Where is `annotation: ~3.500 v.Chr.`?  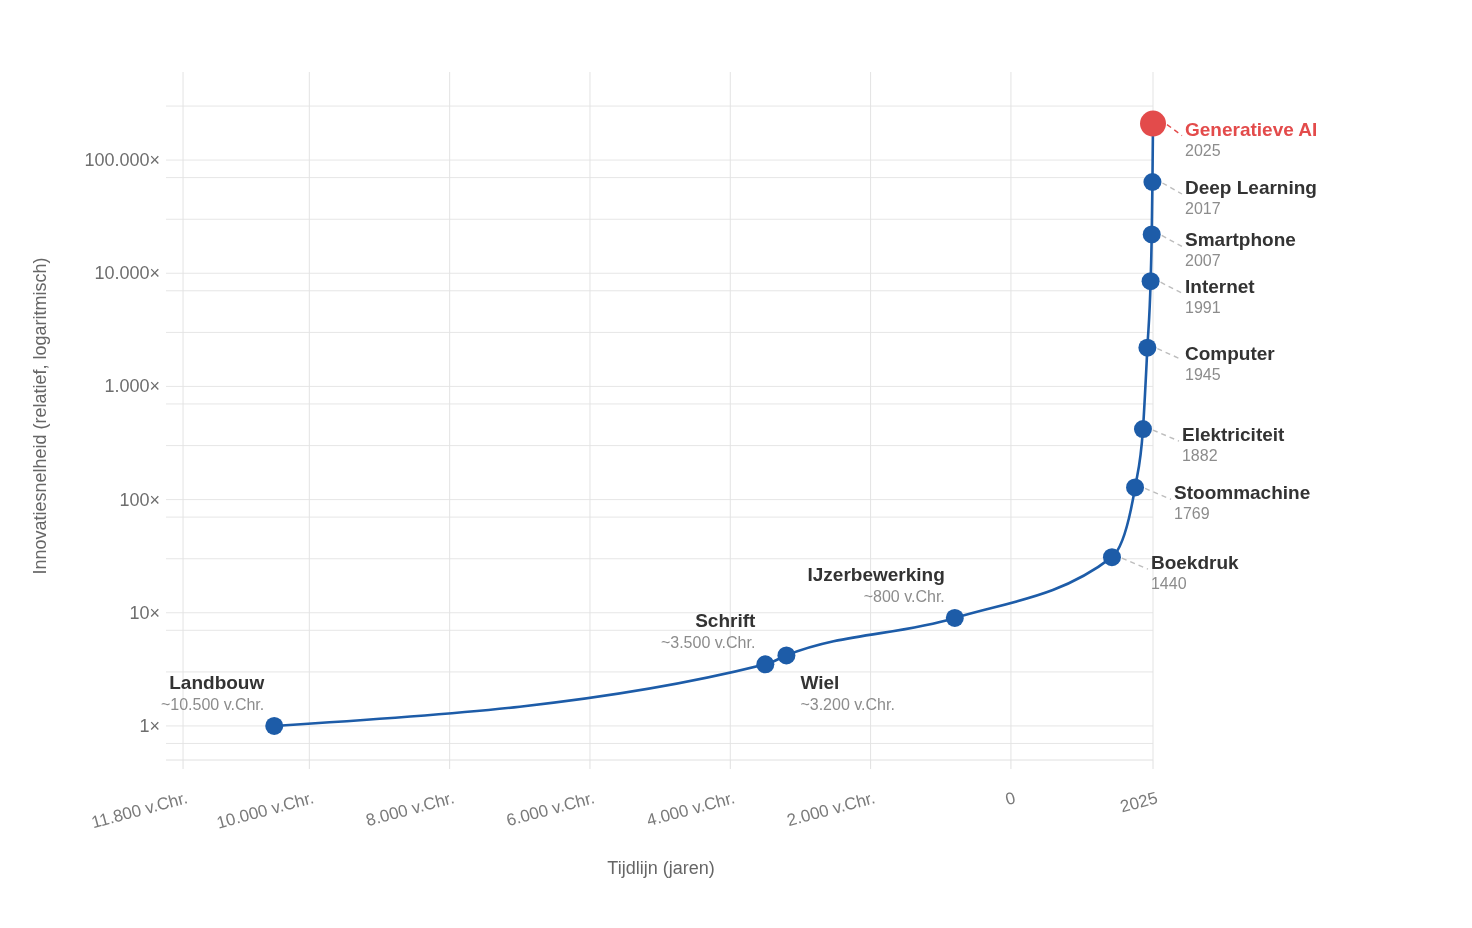
annotation: ~3.500 v.Chr. is located at coordinates (708, 643).